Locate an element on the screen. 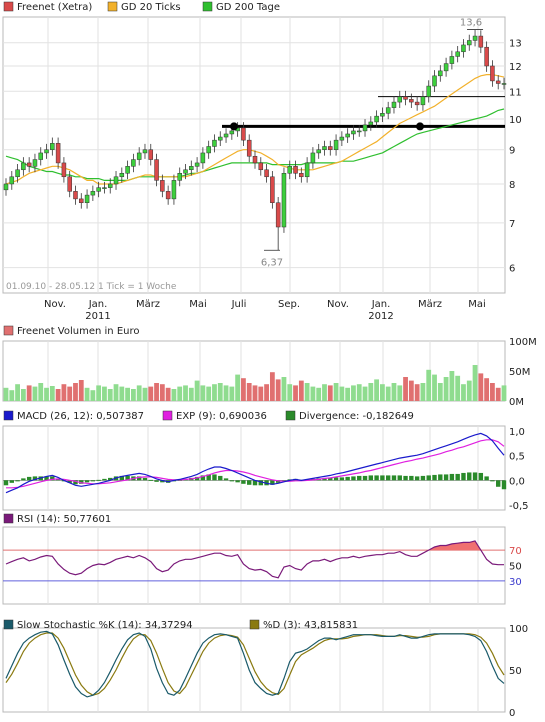 This screenshot has width=545, height=722. exp-line is located at coordinates (255, 464).